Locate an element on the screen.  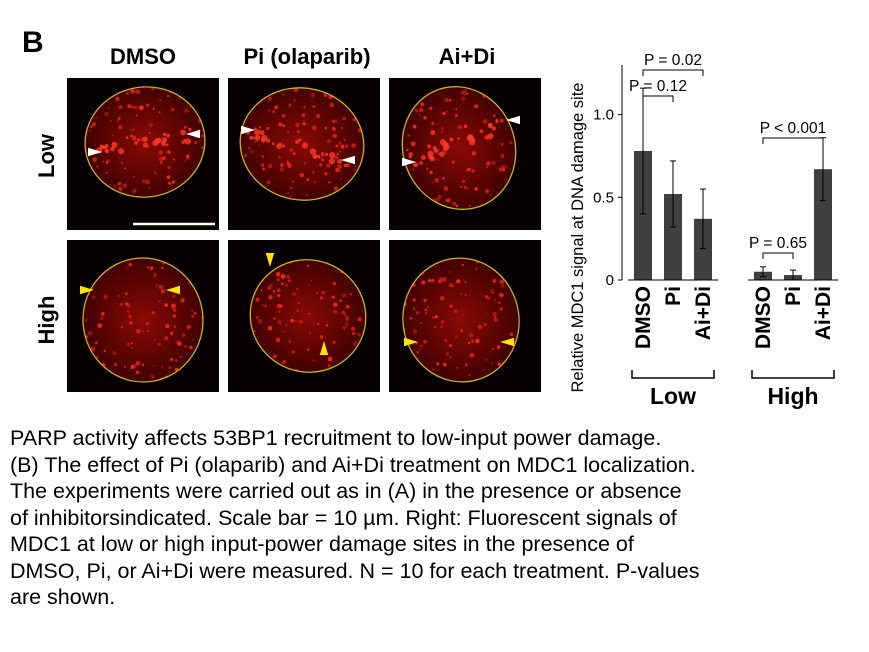
group-label: Low is located at coordinates (673, 396).